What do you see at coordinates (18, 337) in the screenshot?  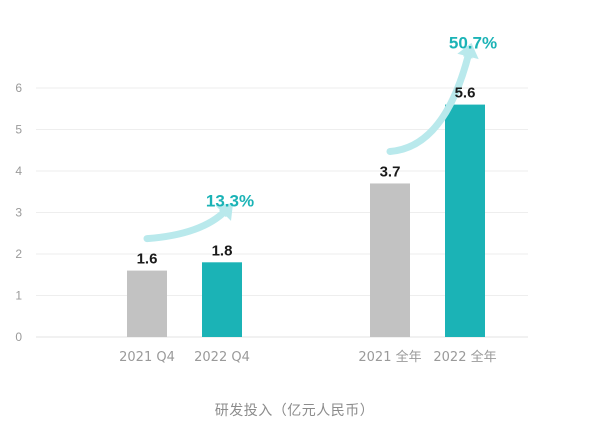 I see `y-tick-label: 0` at bounding box center [18, 337].